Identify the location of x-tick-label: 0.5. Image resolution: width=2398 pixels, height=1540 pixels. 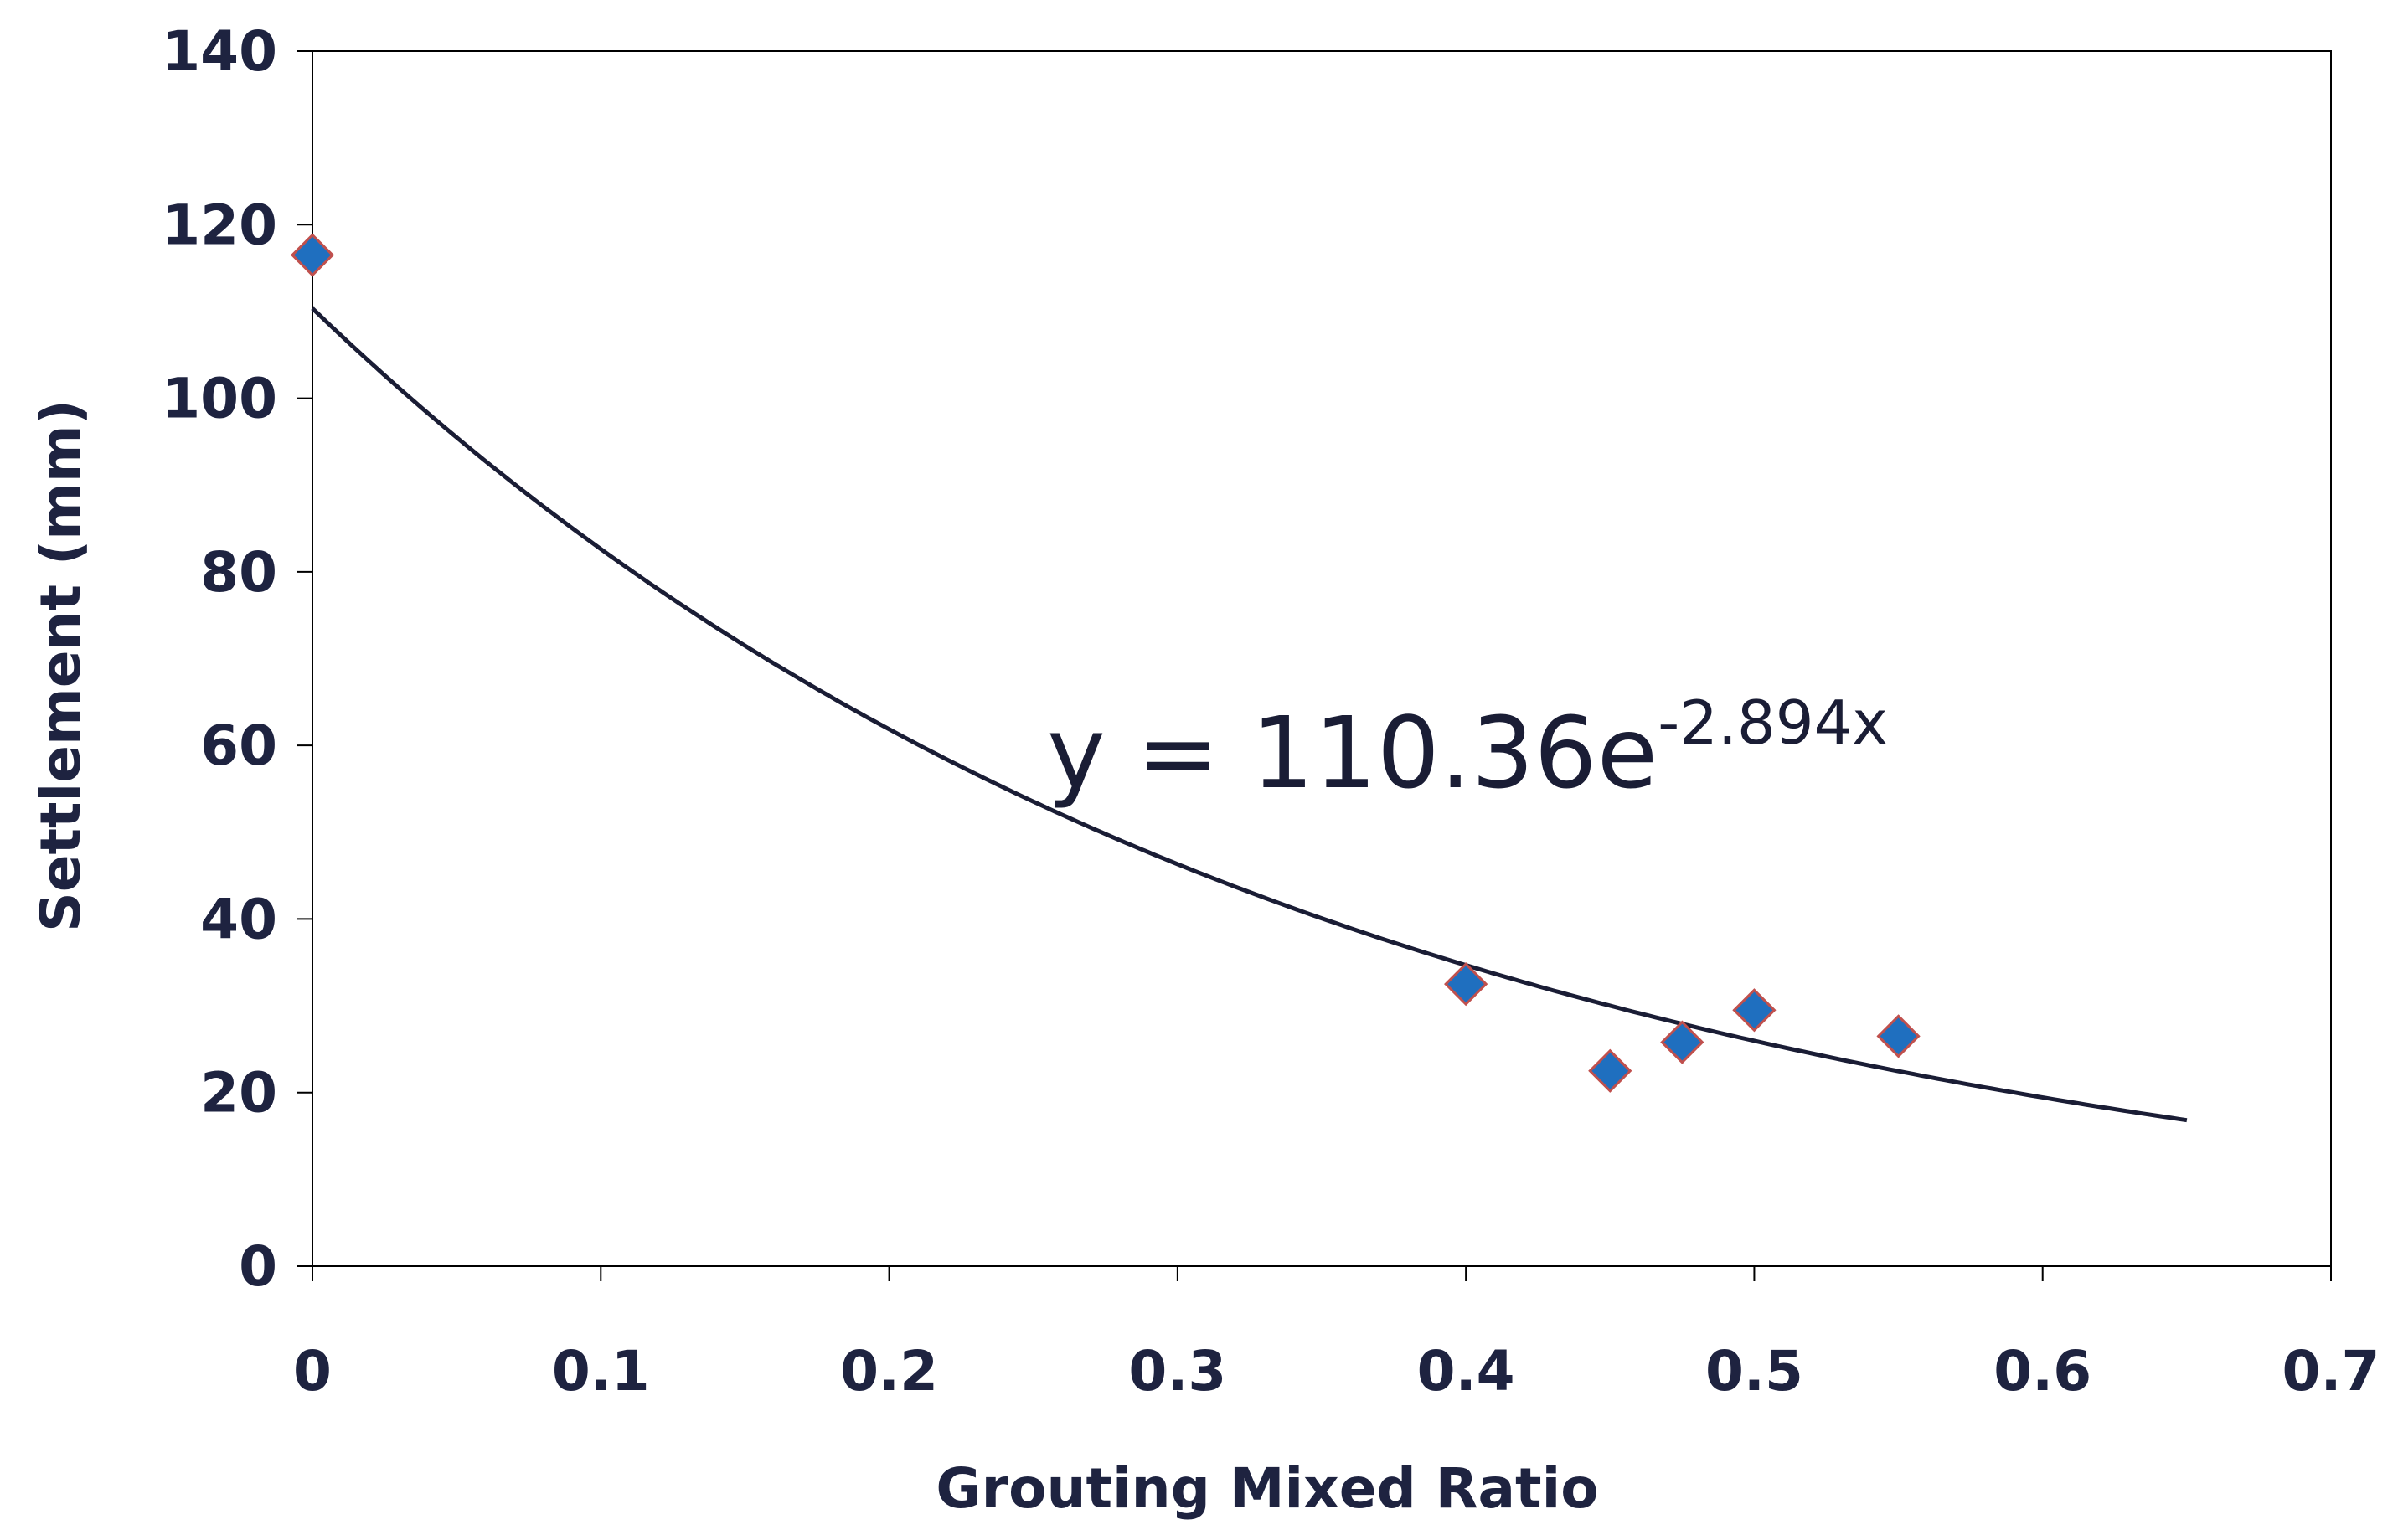
(1754, 1372).